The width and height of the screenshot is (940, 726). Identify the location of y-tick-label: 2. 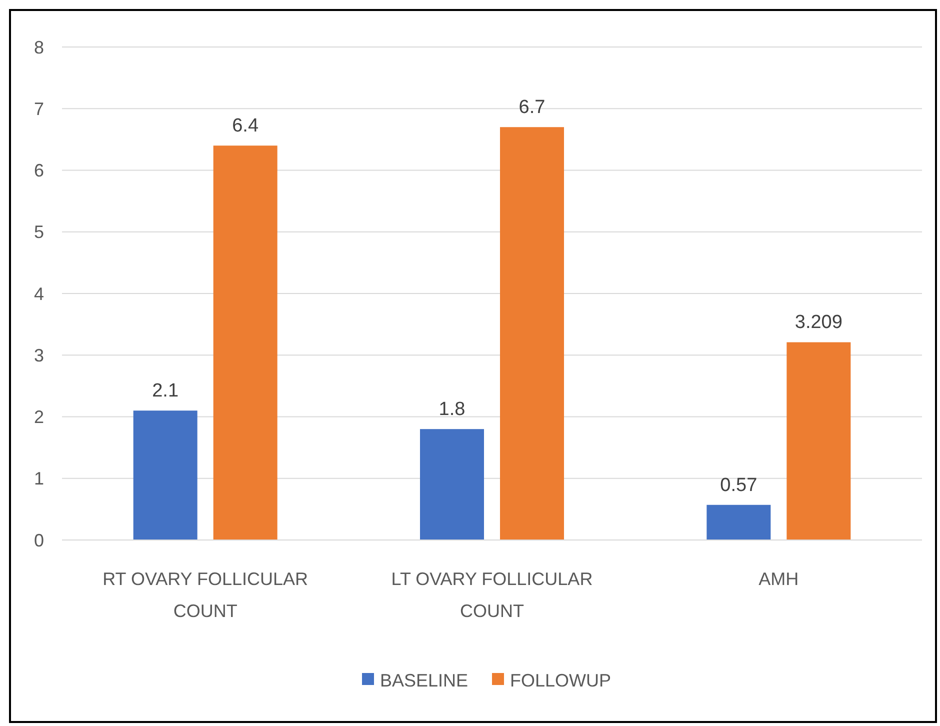
(39, 417).